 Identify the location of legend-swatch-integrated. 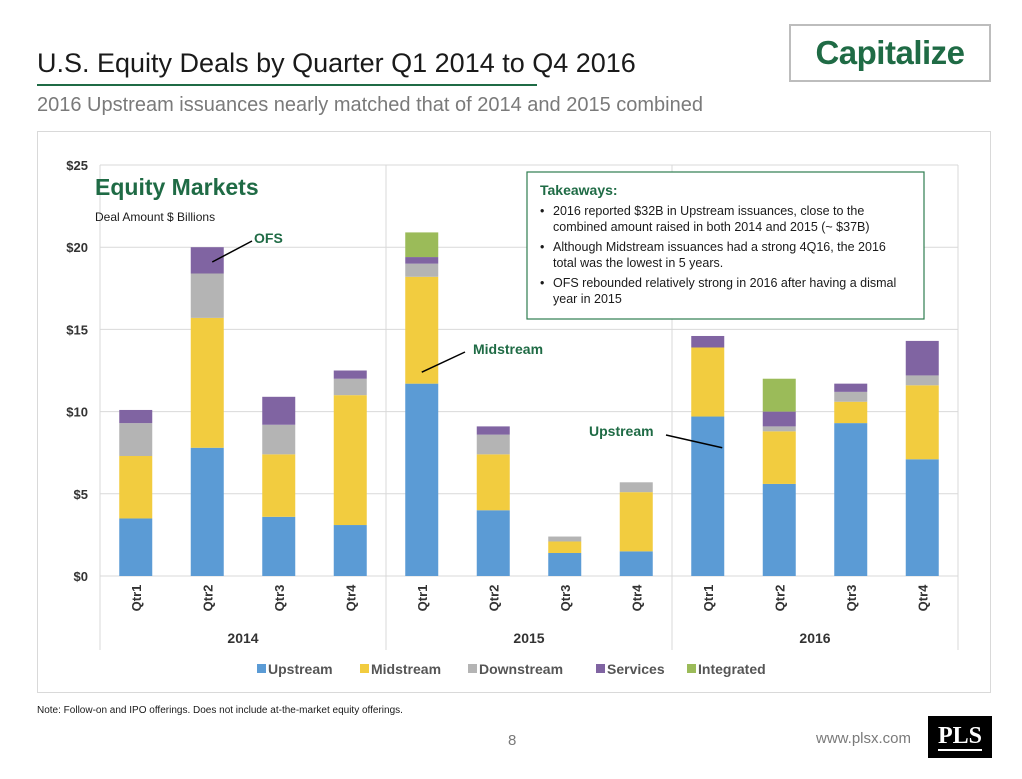
(691, 668).